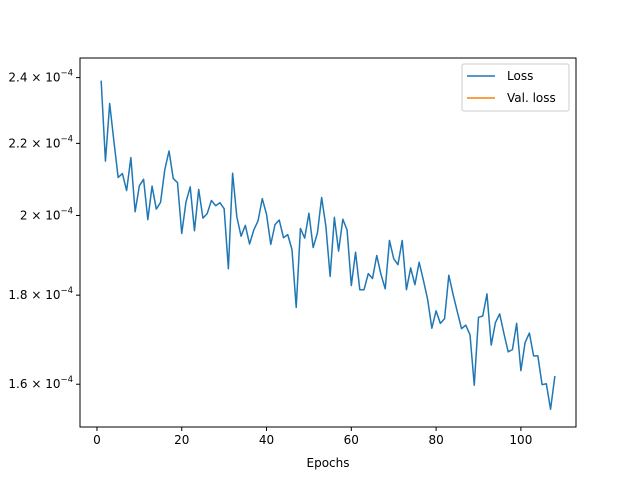  Describe the element at coordinates (266, 440) in the screenshot. I see `x-tick-label: 40` at that location.